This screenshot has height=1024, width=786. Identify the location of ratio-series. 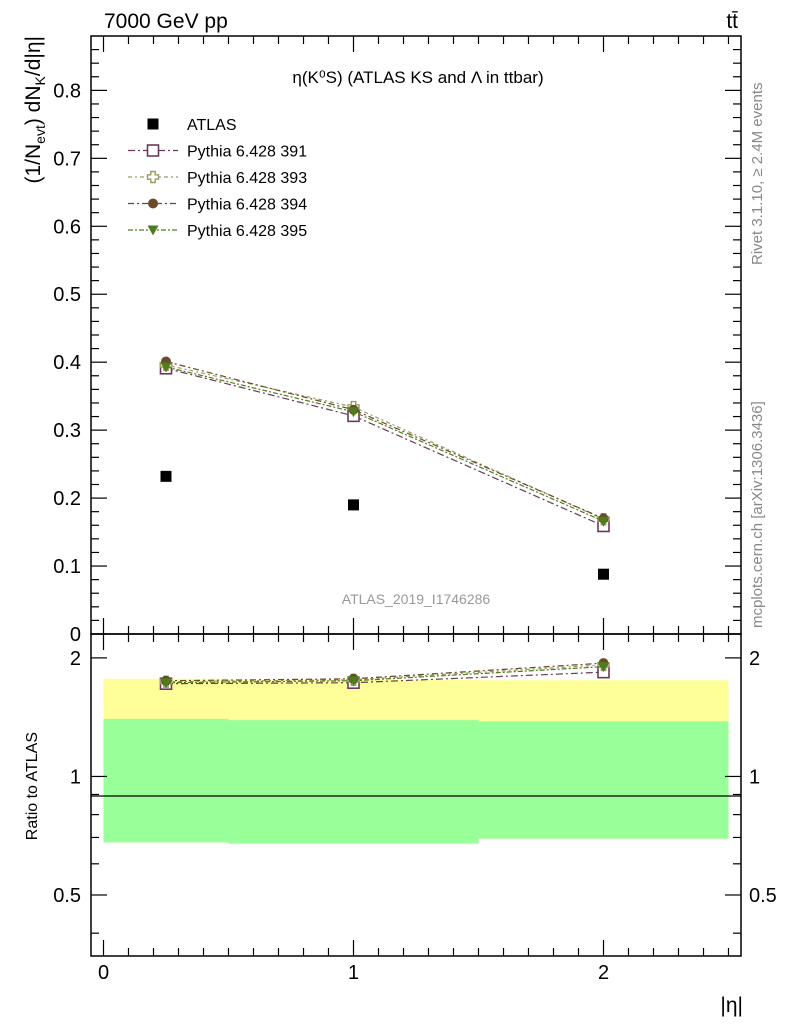
(384, 674).